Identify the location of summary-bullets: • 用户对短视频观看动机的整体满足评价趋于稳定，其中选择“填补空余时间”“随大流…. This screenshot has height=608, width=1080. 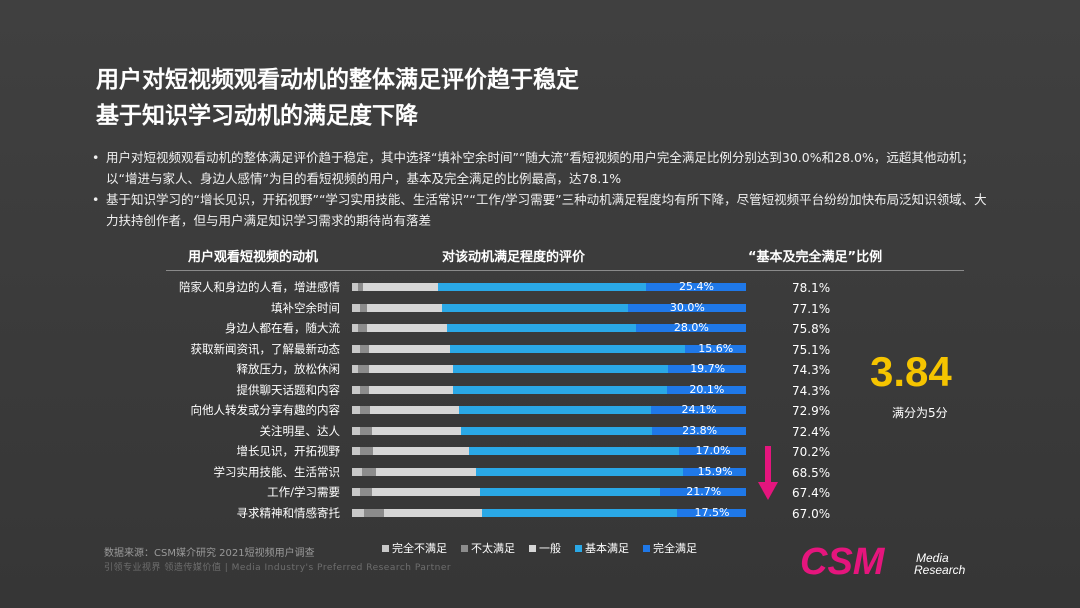
(542, 189).